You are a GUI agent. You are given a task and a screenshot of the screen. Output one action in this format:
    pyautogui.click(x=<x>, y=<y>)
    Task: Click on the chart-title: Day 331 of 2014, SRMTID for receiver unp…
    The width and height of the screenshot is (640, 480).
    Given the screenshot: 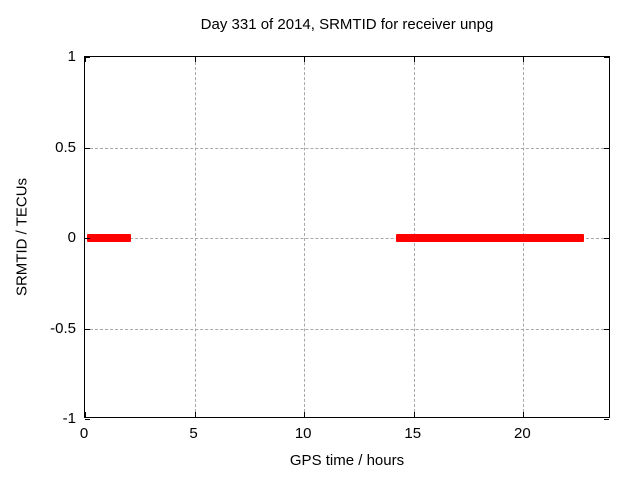 What is the action you would take?
    pyautogui.click(x=347, y=24)
    